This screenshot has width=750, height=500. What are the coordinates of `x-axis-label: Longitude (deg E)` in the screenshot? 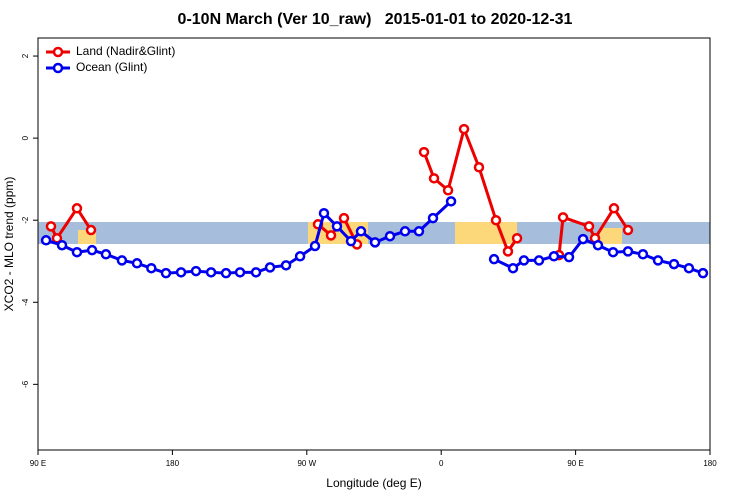 It's located at (373, 483).